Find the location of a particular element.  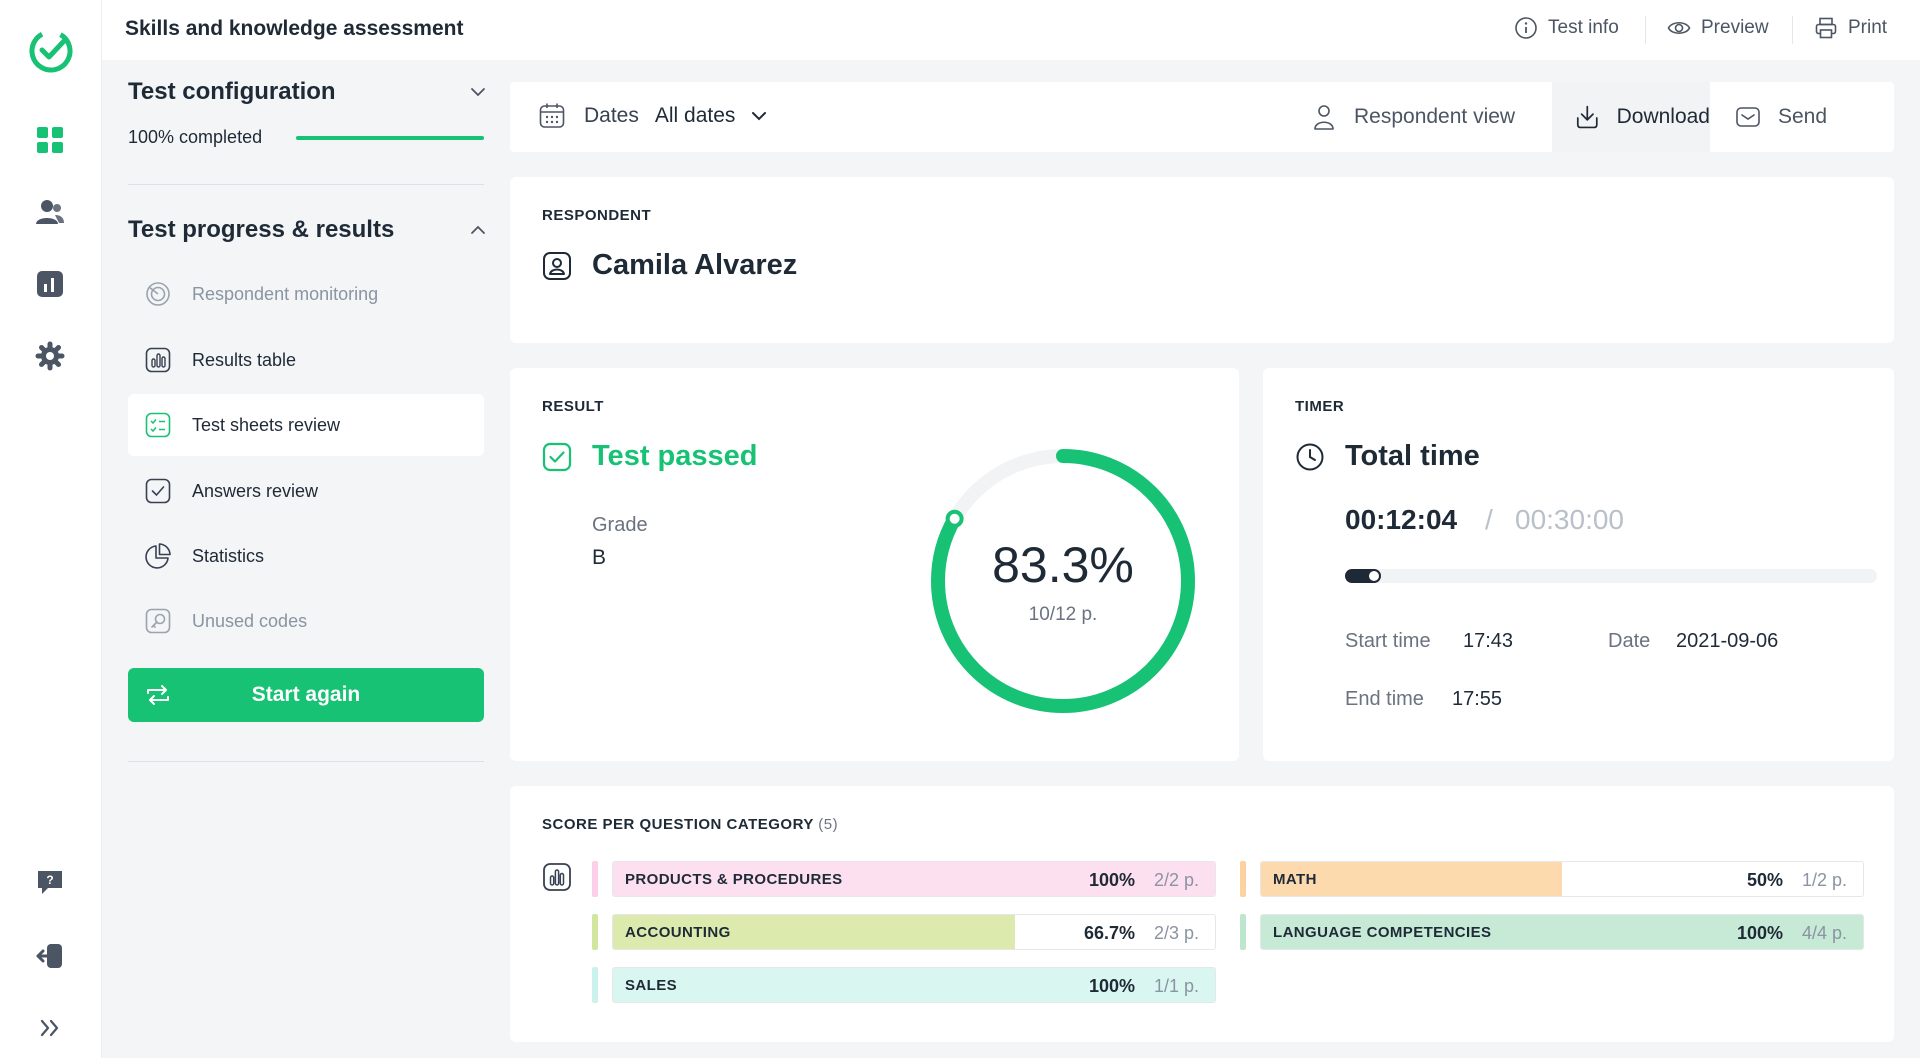

category-bar: SALES 100% 1/1 p. is located at coordinates (914, 985).